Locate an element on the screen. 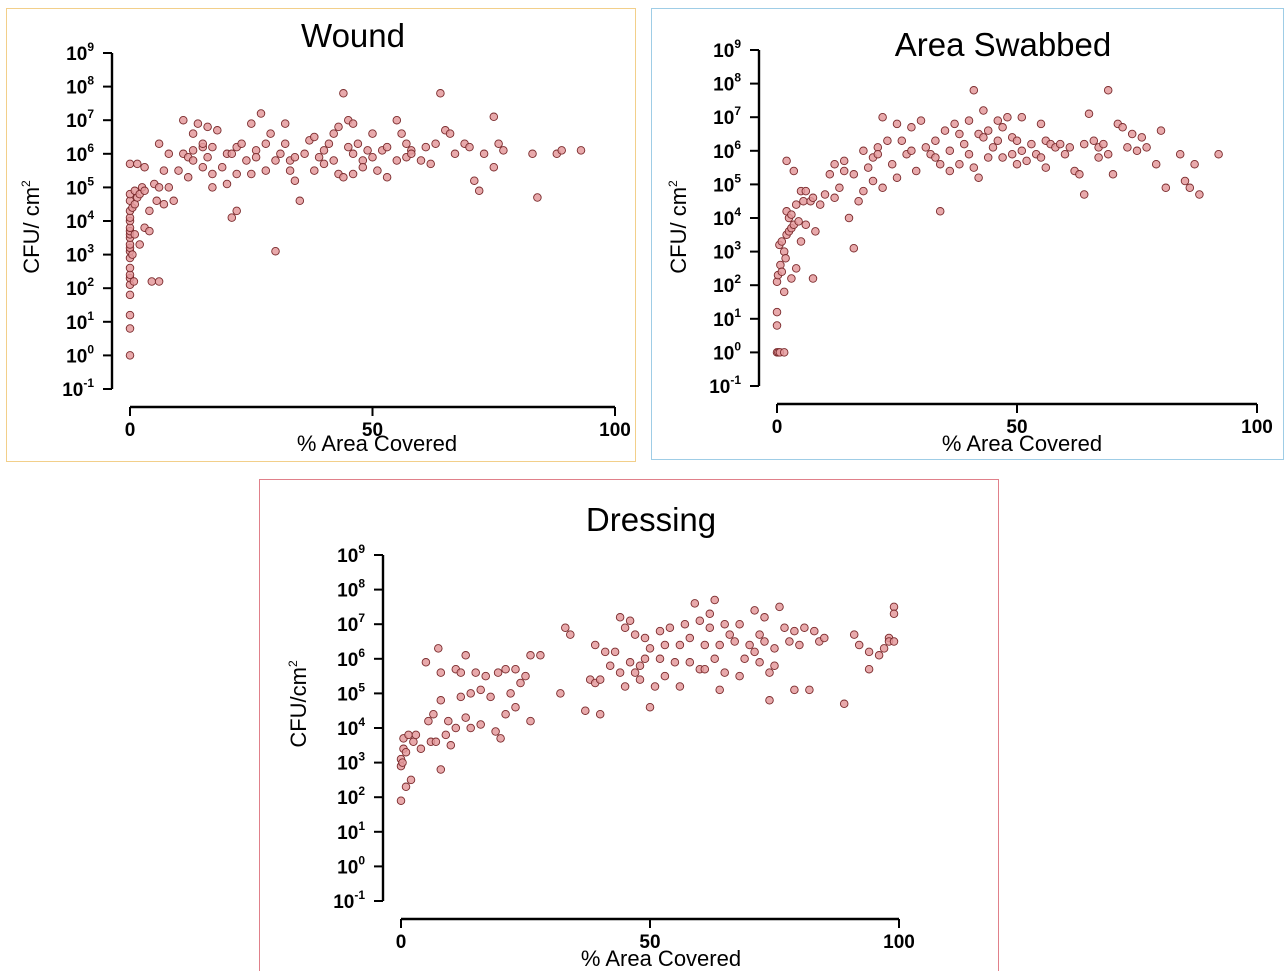  y-tick-label: 10⁷ is located at coordinates (727, 116).